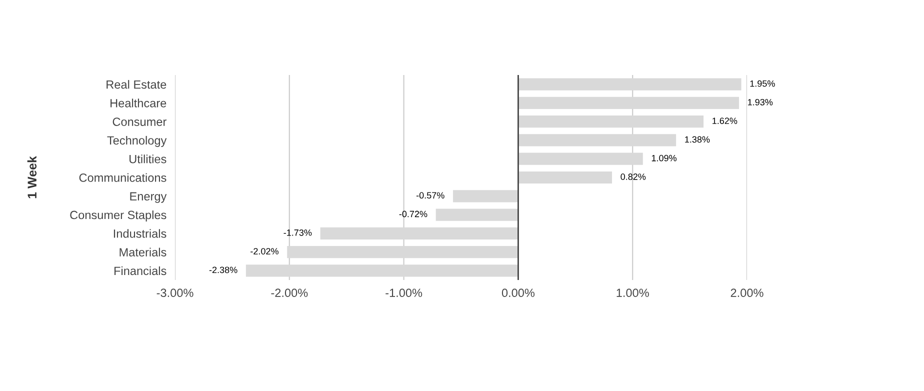 Image resolution: width=924 pixels, height=391 pixels. Describe the element at coordinates (430, 195) in the screenshot. I see `data-label: -0.57%` at that location.